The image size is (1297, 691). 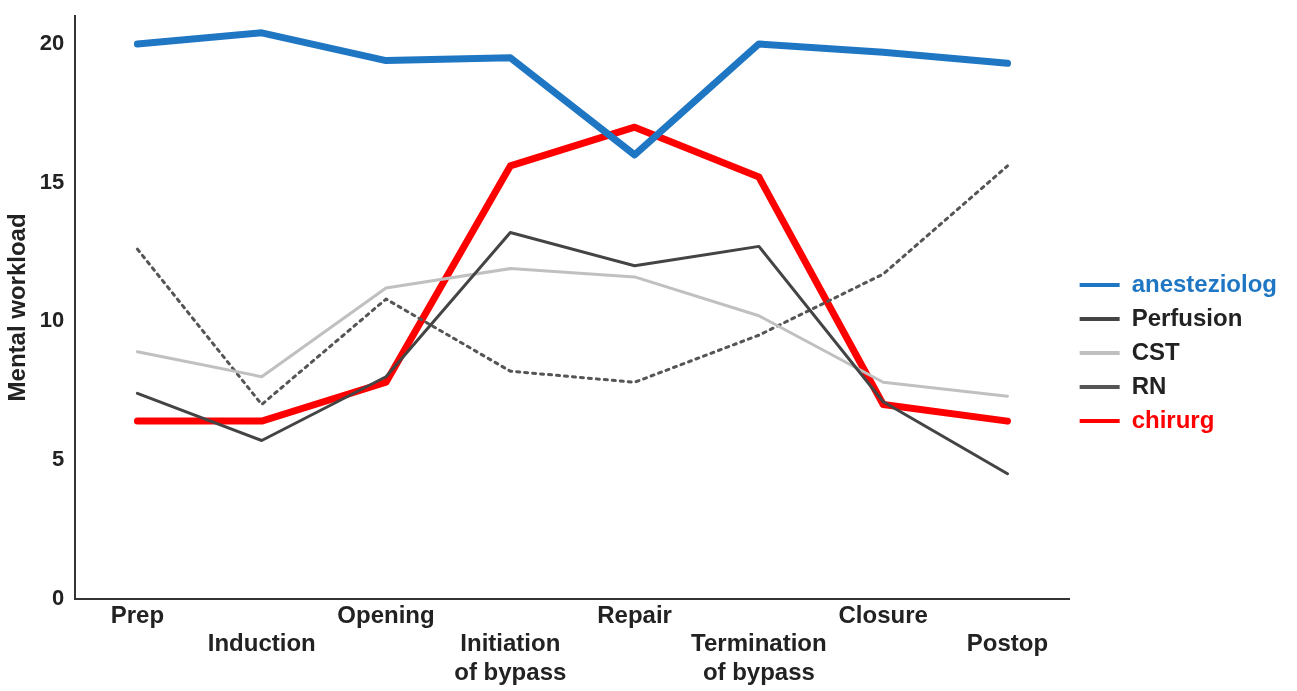 What do you see at coordinates (58, 597) in the screenshot?
I see `y-tick-label: 0` at bounding box center [58, 597].